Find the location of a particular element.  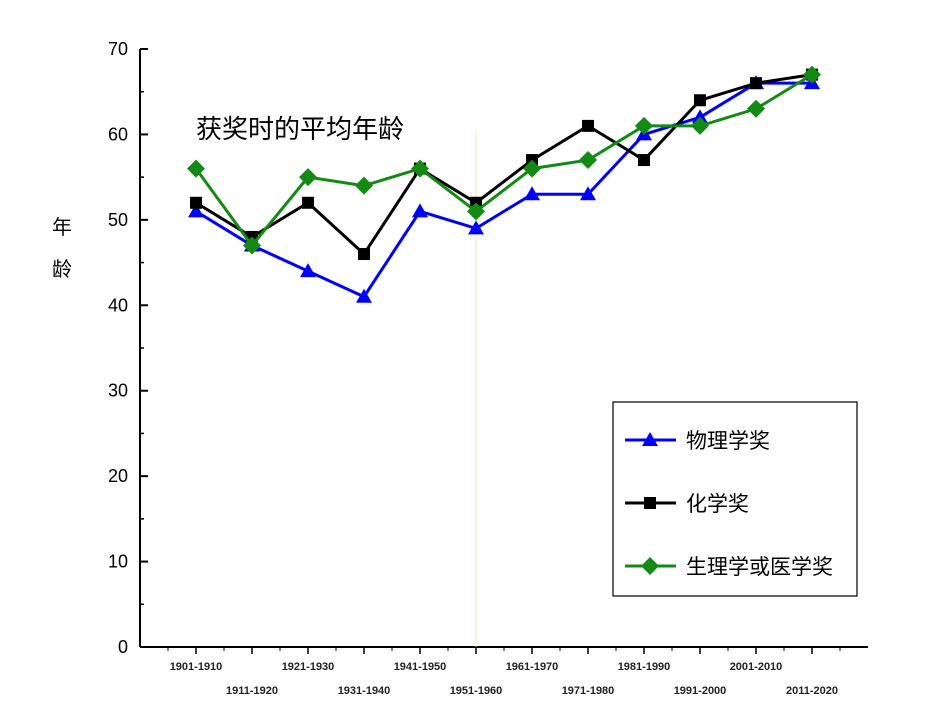

y-axis-label-char-1: 年 is located at coordinates (62, 227).